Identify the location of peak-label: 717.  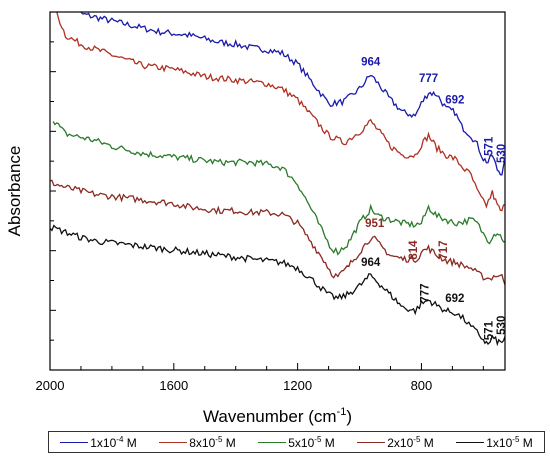
(444, 249).